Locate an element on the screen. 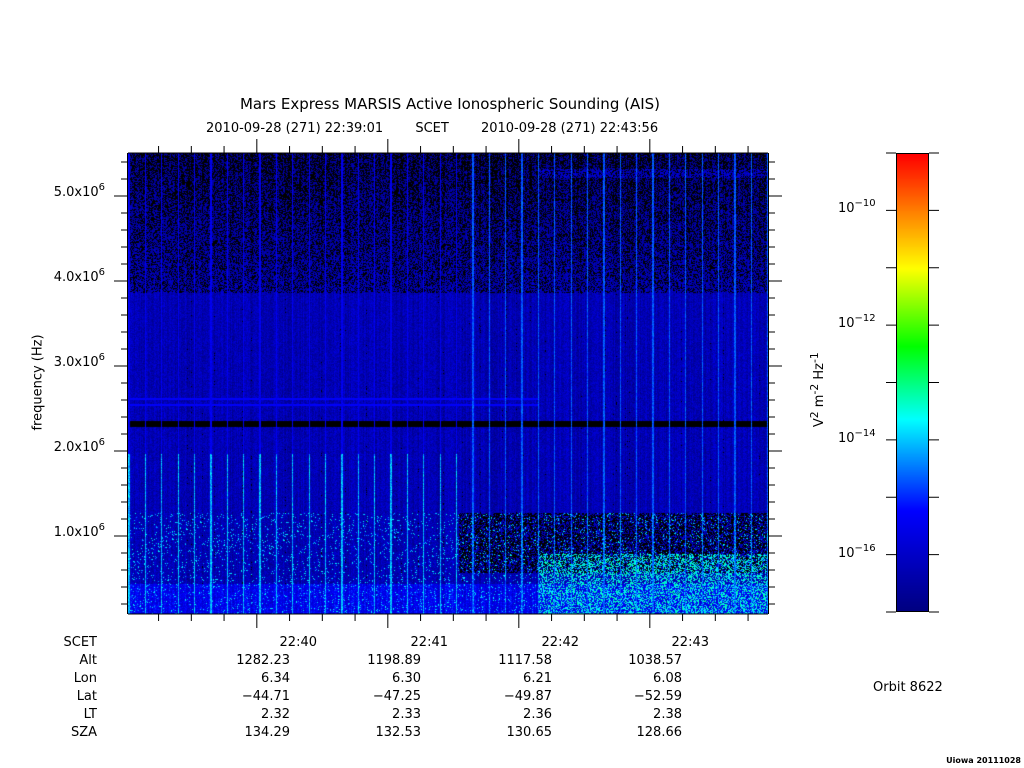 This screenshot has height=768, width=1024. row-label-lt: LT is located at coordinates (90, 714).